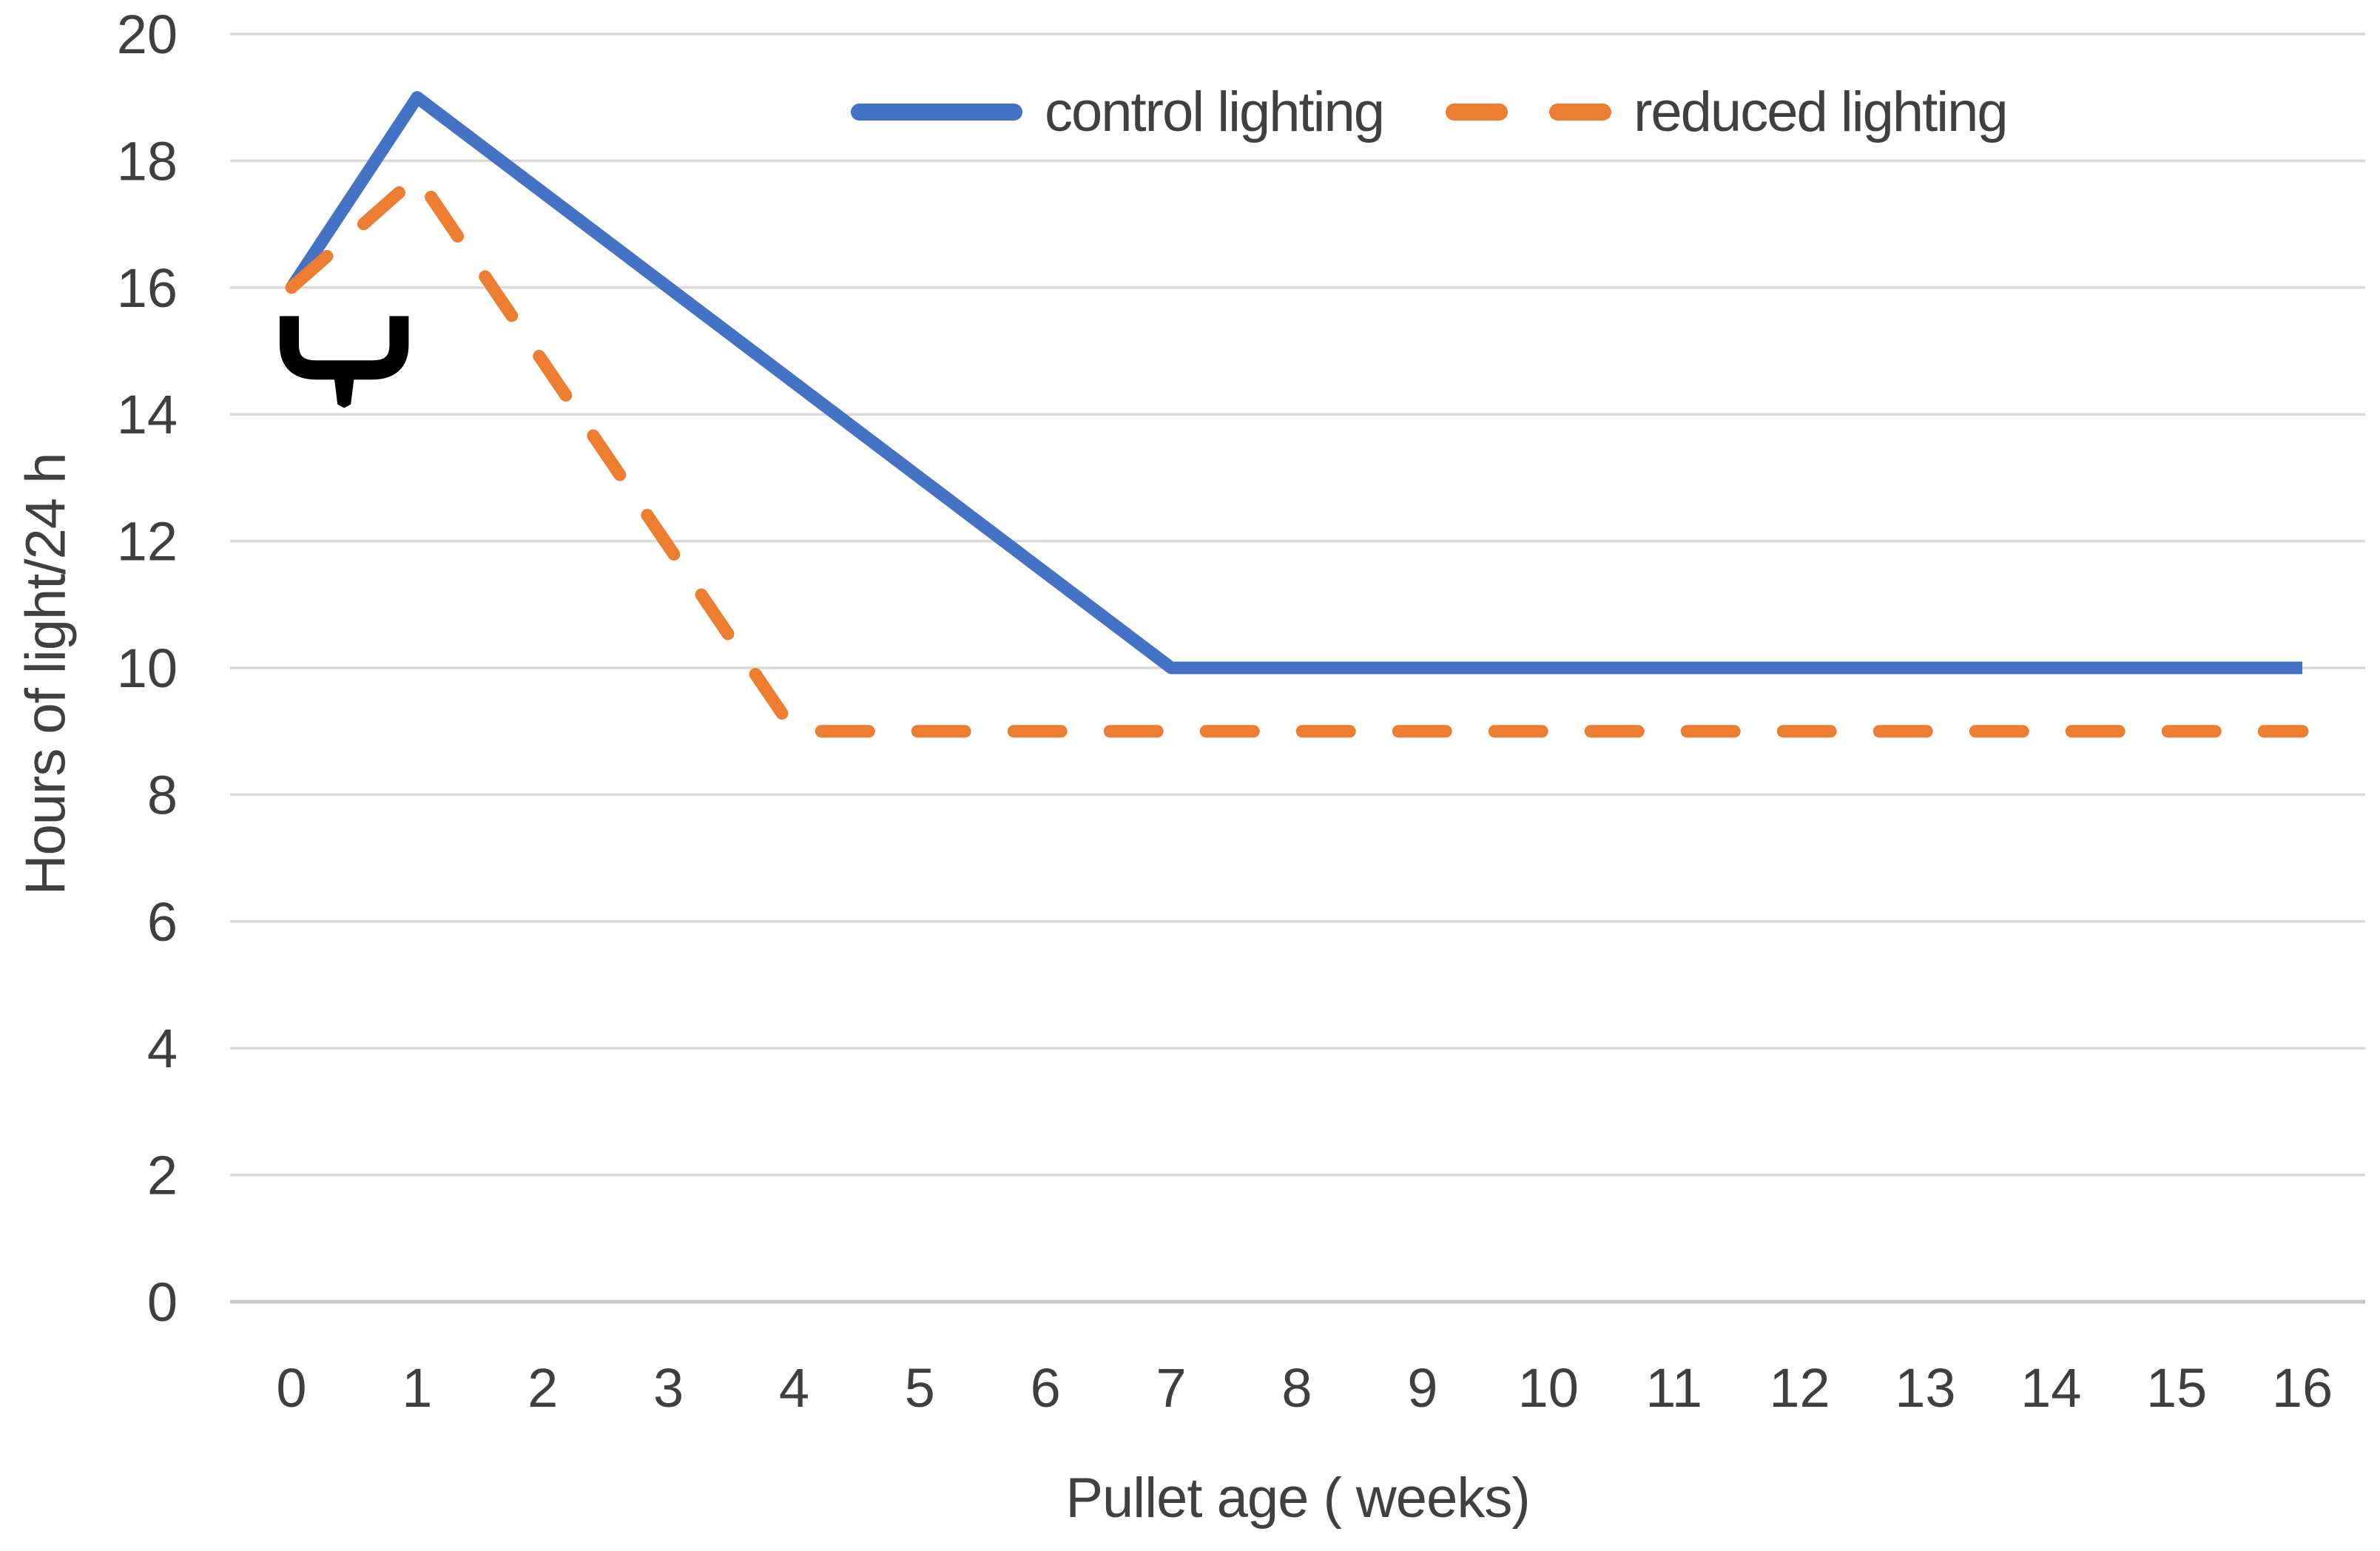 The height and width of the screenshot is (1551, 2380). Describe the element at coordinates (163, 922) in the screenshot. I see `y-tick-label-6: 6` at that location.